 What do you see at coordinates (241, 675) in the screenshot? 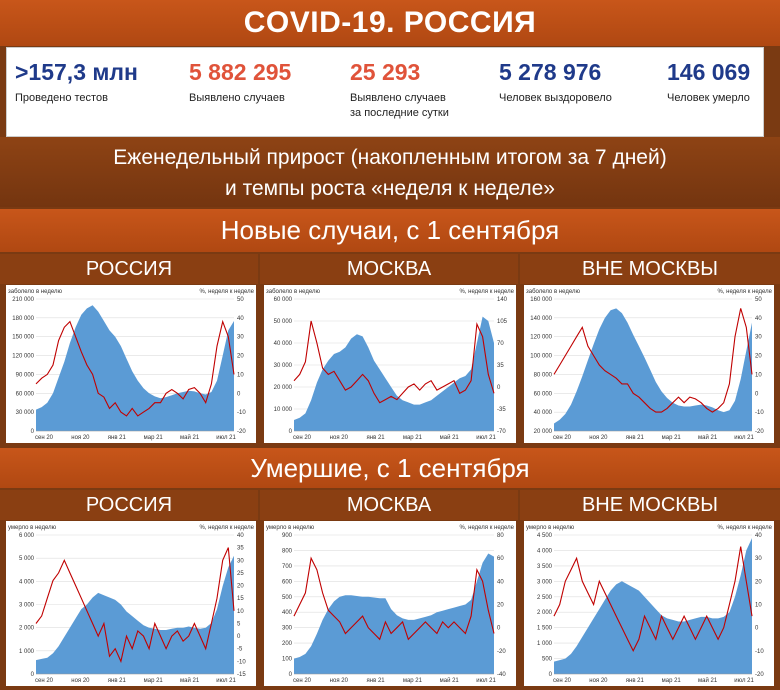
I see `right-tick-label: -15` at bounding box center [241, 675].